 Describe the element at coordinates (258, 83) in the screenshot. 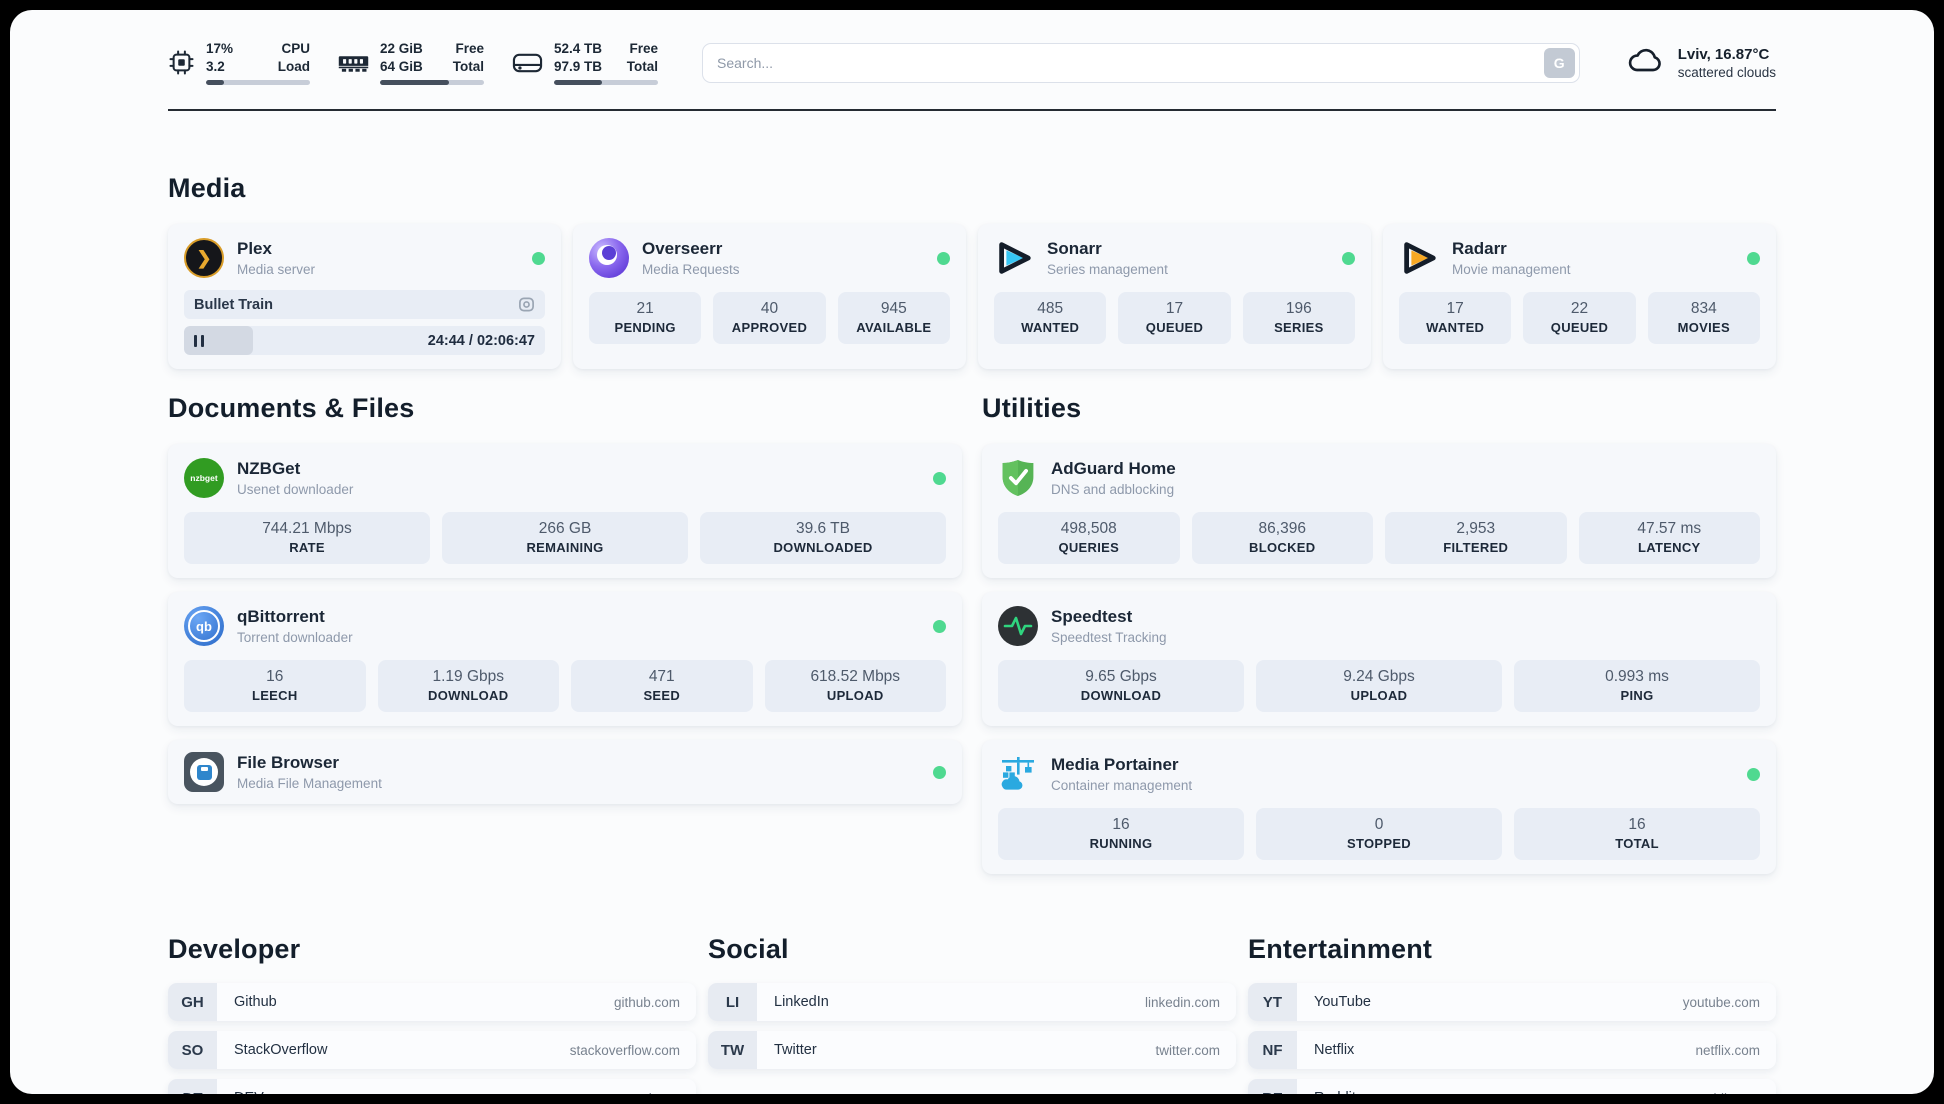

I see `cpu-progress-track` at that location.